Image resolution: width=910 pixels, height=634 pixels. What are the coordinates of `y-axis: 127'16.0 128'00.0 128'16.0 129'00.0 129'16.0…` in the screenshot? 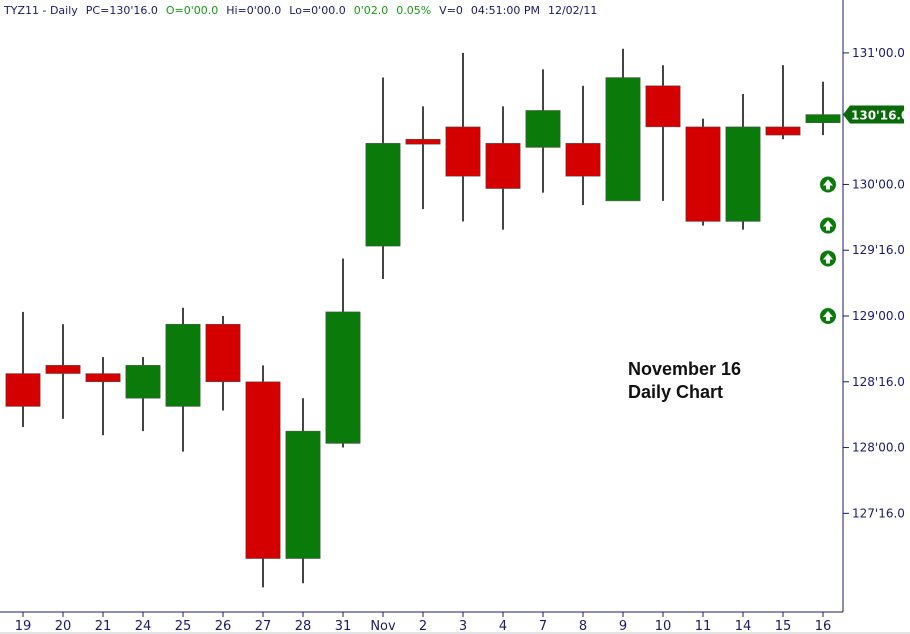 It's located at (874, 283).